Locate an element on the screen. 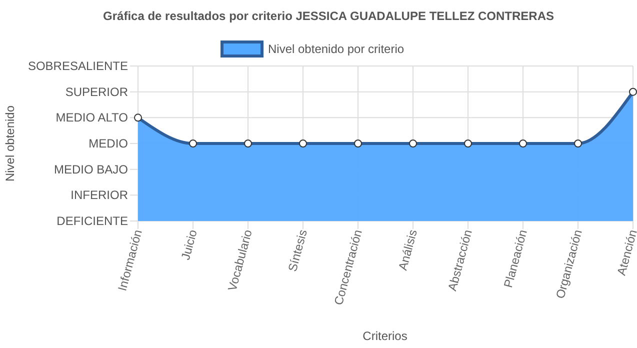  x-axis-title: Criterios is located at coordinates (385, 336).